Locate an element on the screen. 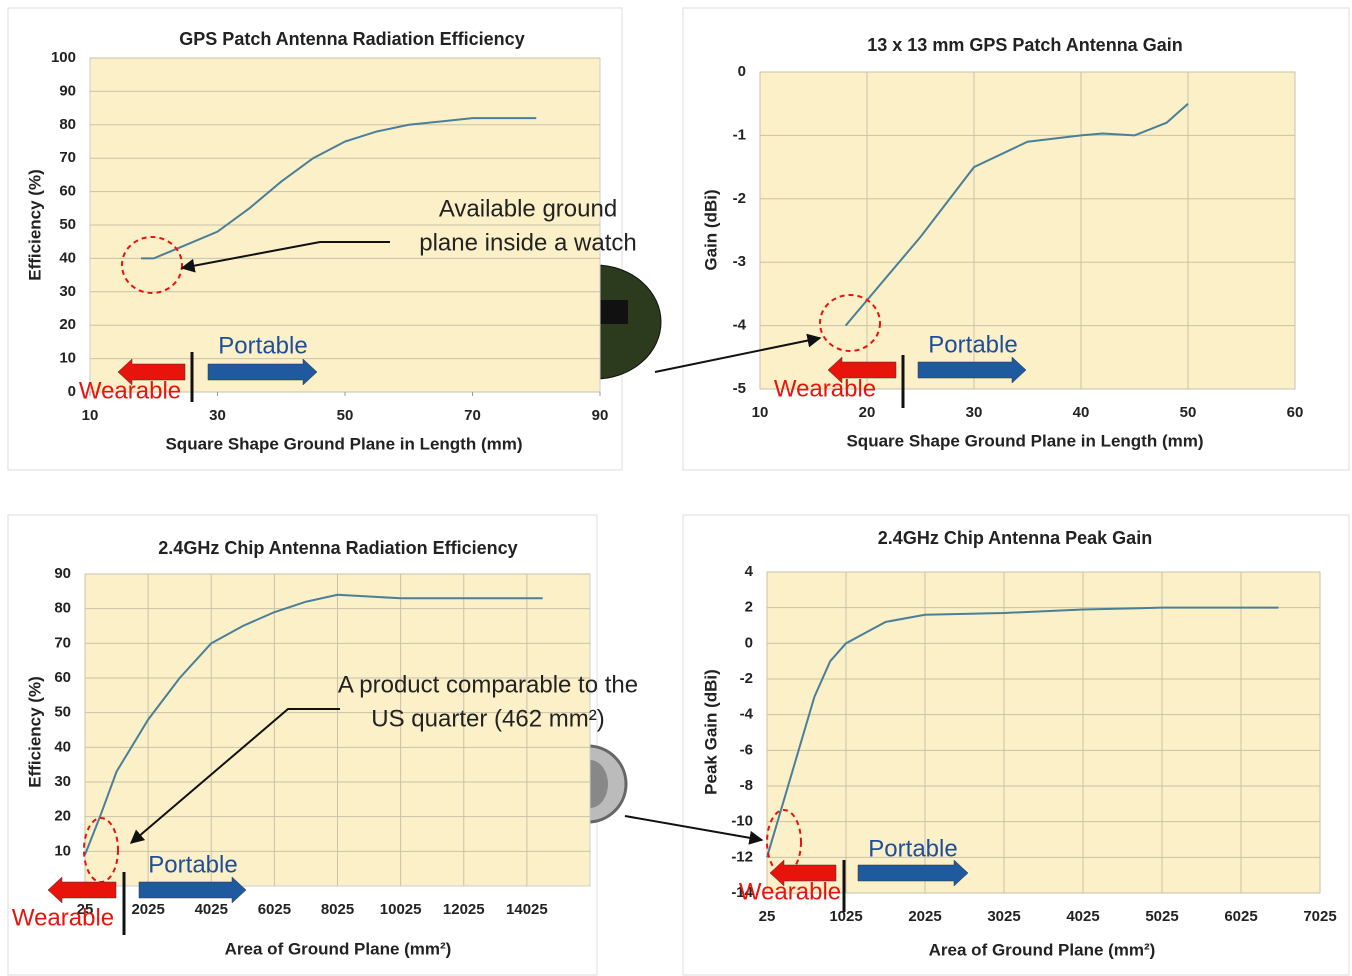  y-tick-label: -8 is located at coordinates (746, 785).